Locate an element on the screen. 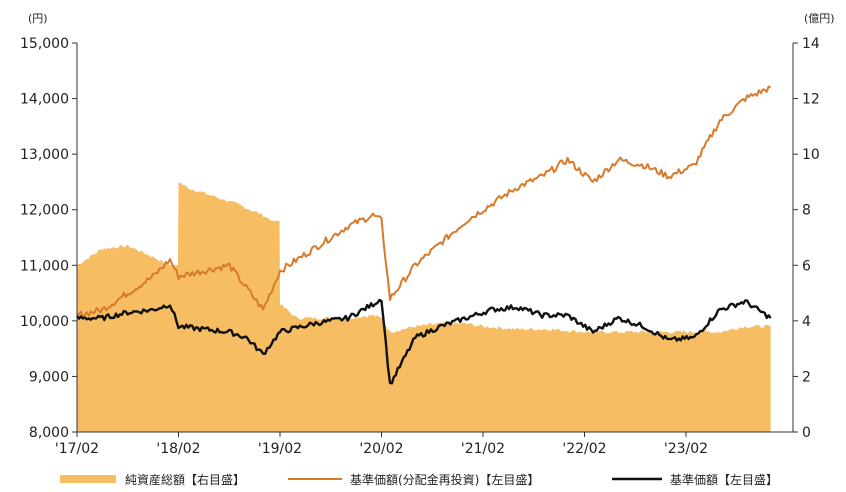 This screenshot has height=492, width=846. left-tick-label: 11,000 is located at coordinates (44, 266).